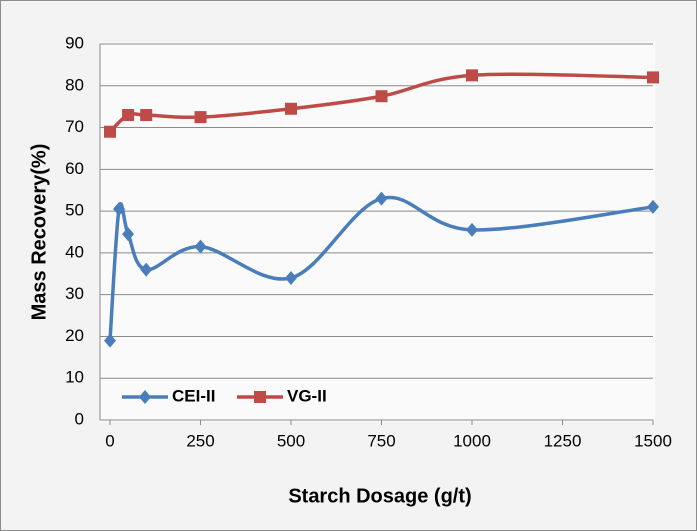 The width and height of the screenshot is (697, 531). Describe the element at coordinates (74, 42) in the screenshot. I see `y-tick-label: 90` at that location.